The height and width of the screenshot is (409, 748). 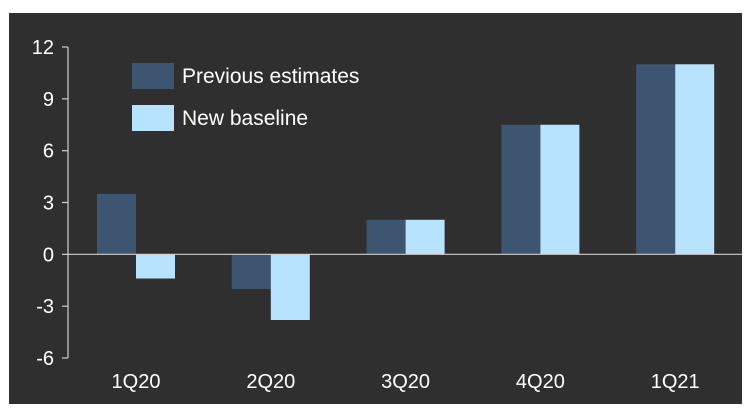 What do you see at coordinates (245, 118) in the screenshot?
I see `legend-label-1: New baseline` at bounding box center [245, 118].